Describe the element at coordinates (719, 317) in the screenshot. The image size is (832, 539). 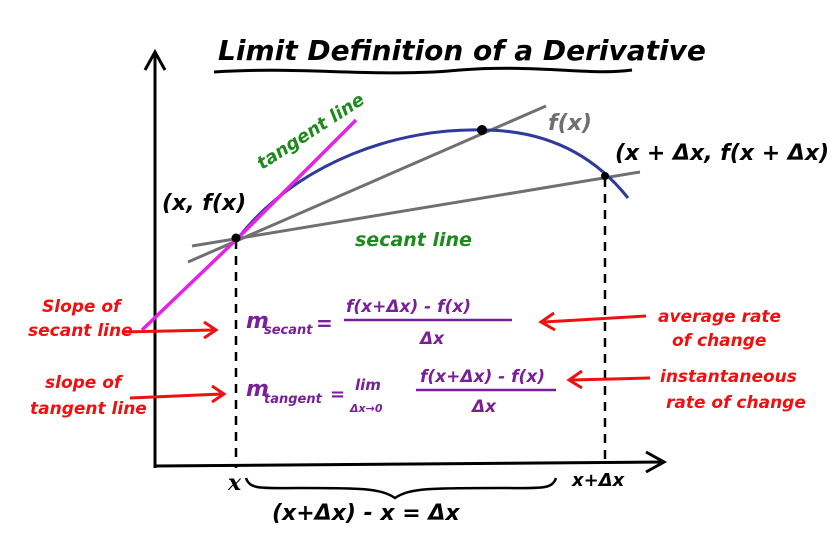
I see `average-rate-note-1: average rate` at that location.